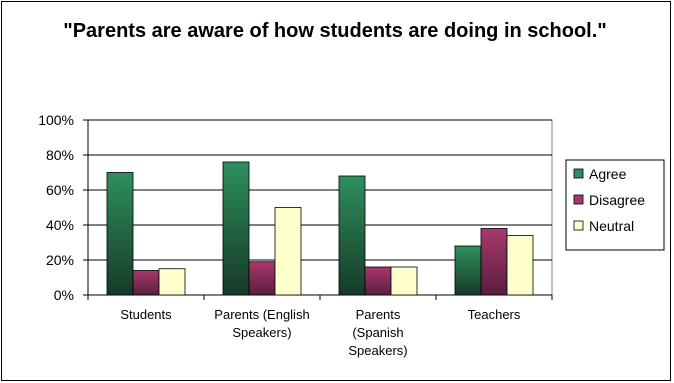 The height and width of the screenshot is (383, 674). I want to click on y-tick-label: 40%, so click(60, 225).